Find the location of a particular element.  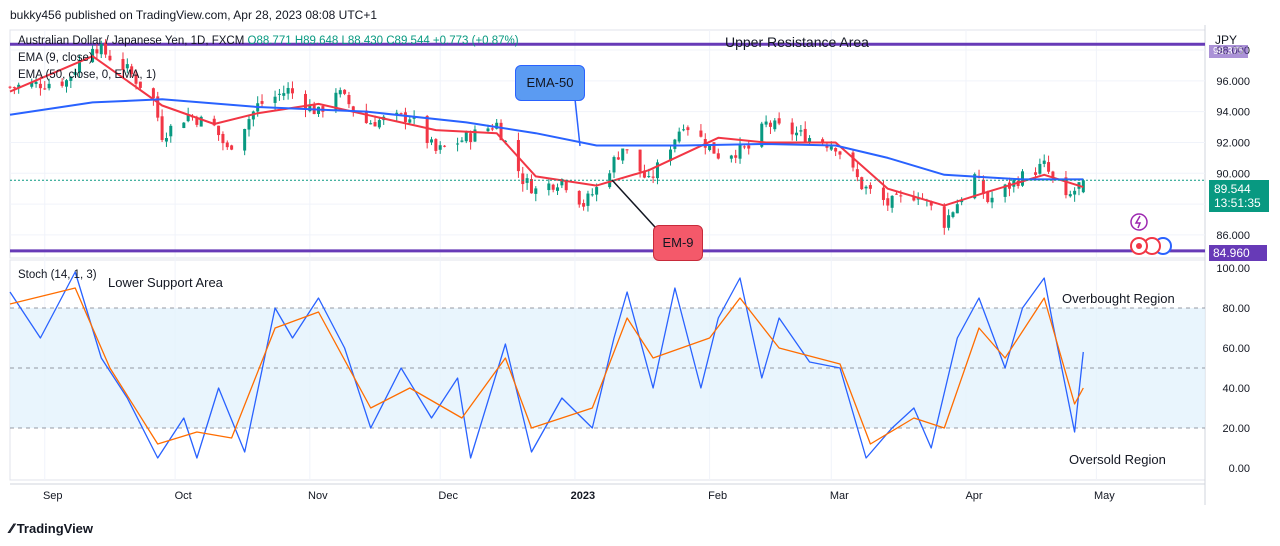

ema50-callout: EMA-50 is located at coordinates (550, 83).